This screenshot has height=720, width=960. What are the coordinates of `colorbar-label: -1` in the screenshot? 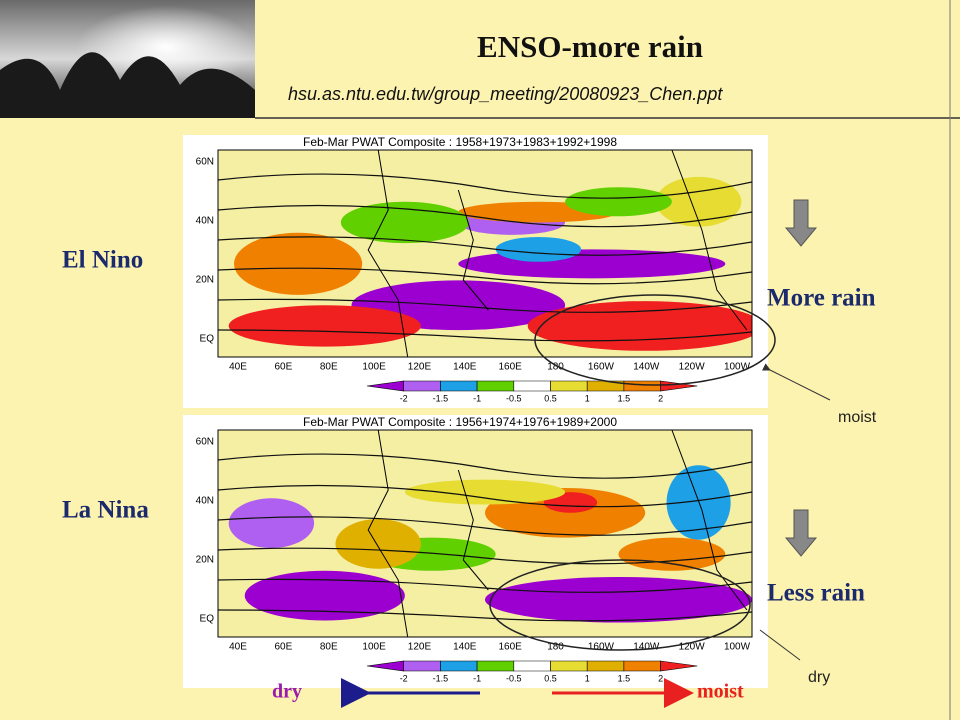 It's located at (477, 678).